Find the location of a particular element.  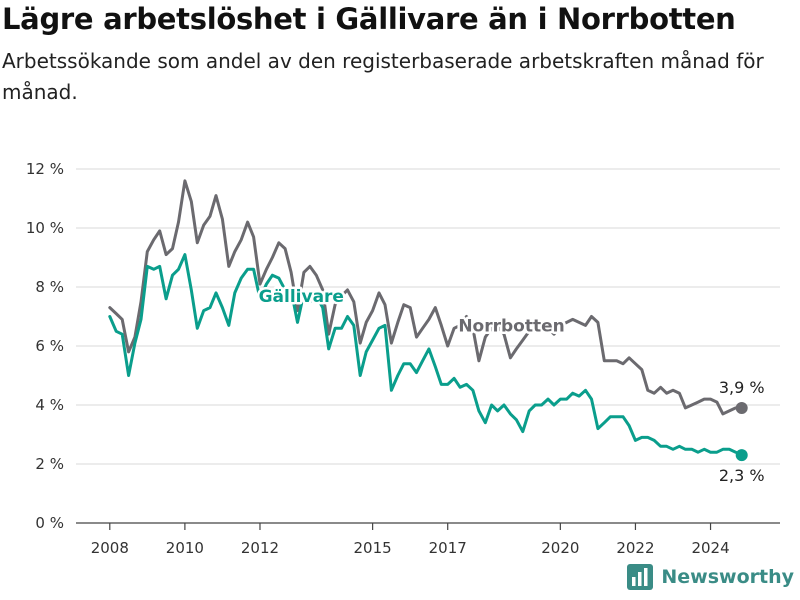

gallivare-series-label: Gällivare is located at coordinates (301, 297).